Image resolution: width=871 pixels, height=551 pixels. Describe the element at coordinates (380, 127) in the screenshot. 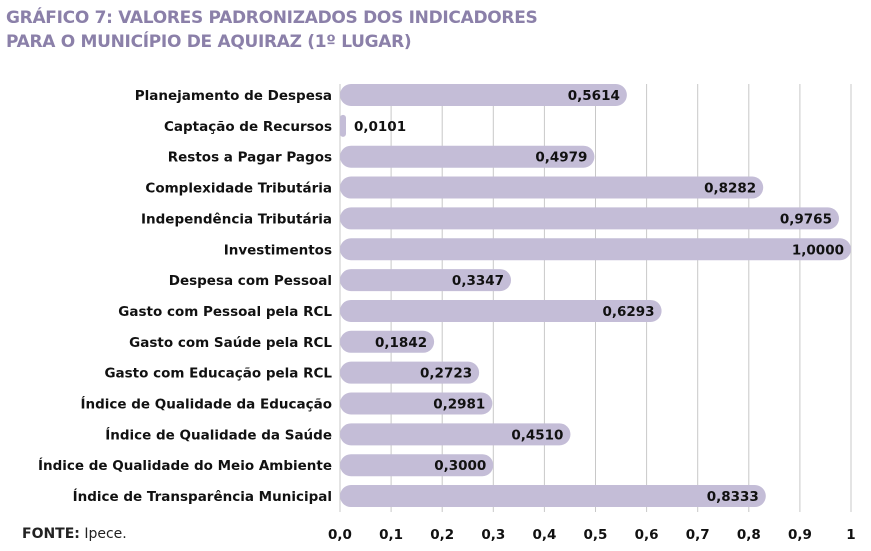

I see `data-label: 0,0101` at that location.